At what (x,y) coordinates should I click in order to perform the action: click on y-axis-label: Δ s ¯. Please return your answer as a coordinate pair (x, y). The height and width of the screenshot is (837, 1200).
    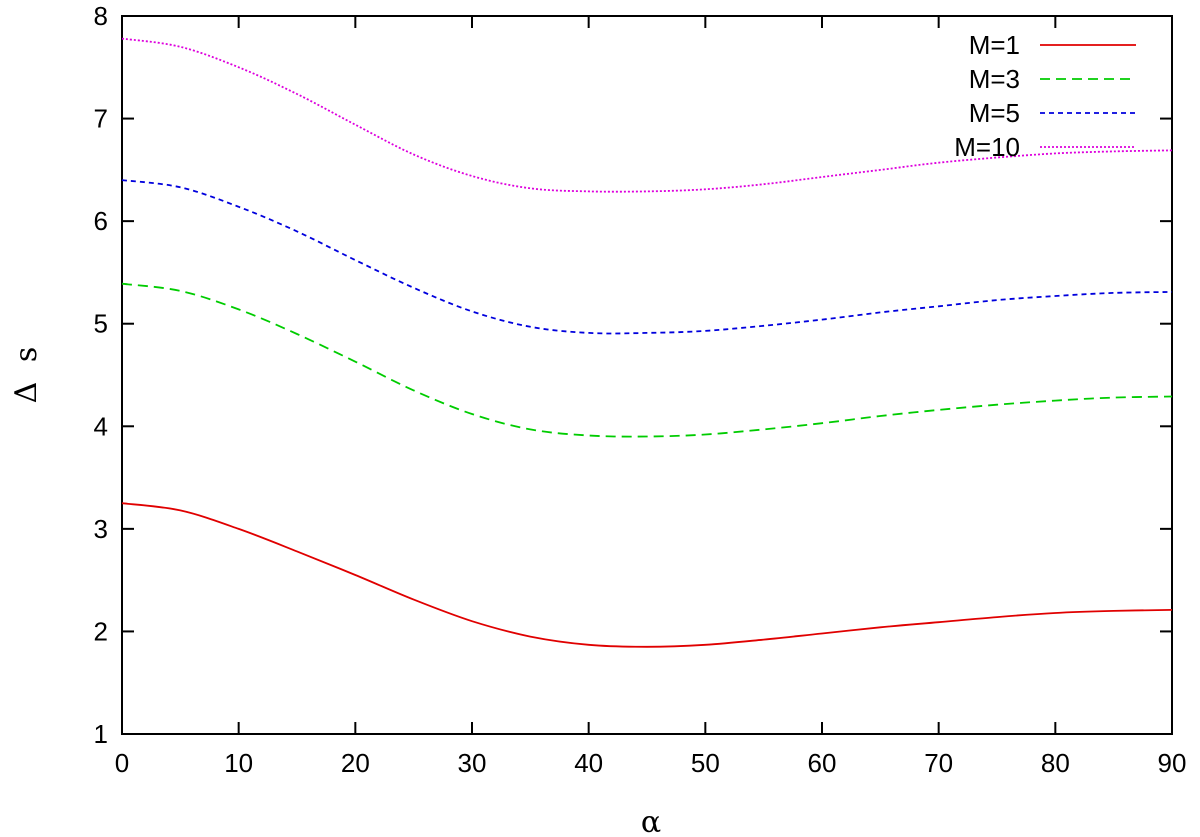
    Looking at the image, I should click on (22, 373).